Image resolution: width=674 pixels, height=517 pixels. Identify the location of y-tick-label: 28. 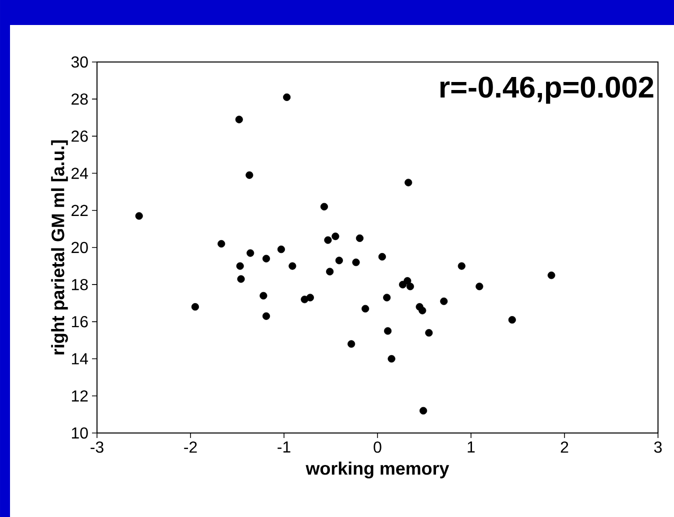
(80, 99).